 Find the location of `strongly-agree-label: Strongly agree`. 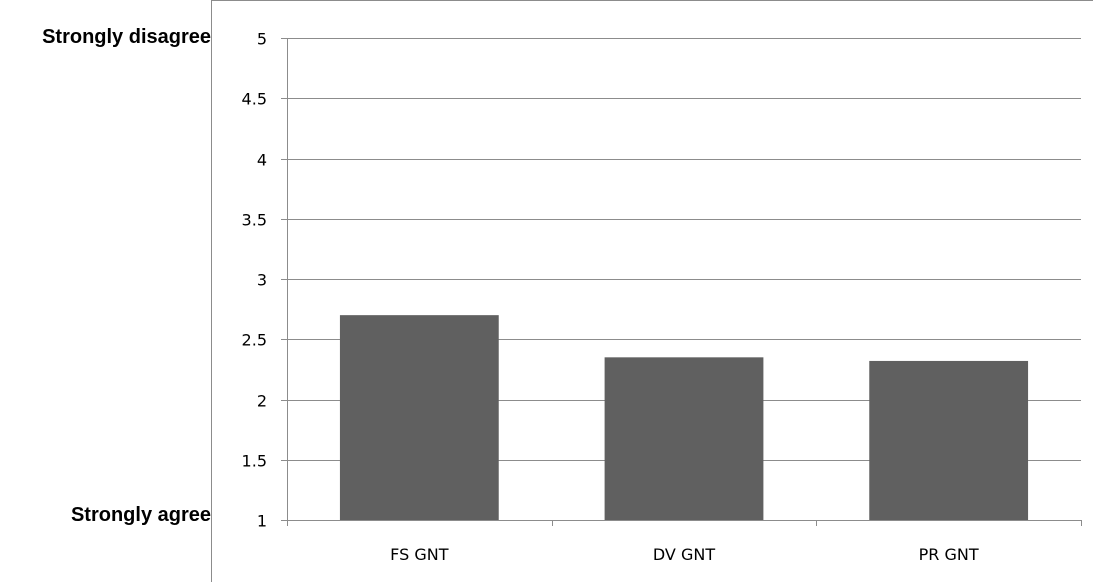

strongly-agree-label: Strongly agree is located at coordinates (140, 515).